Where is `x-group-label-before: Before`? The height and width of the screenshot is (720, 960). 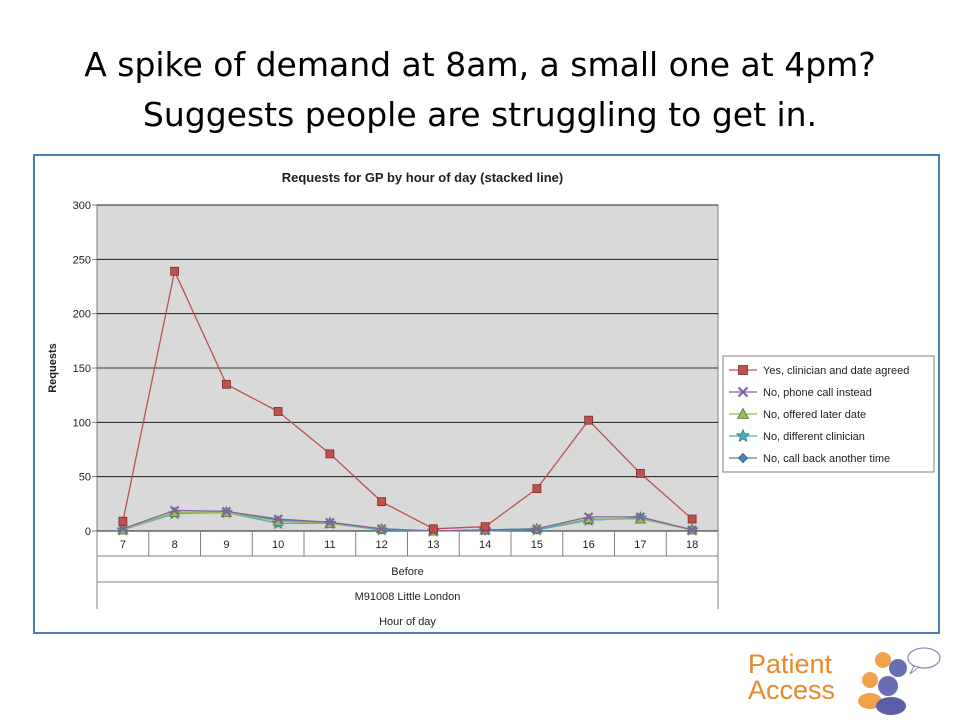 x-group-label-before: Before is located at coordinates (407, 572).